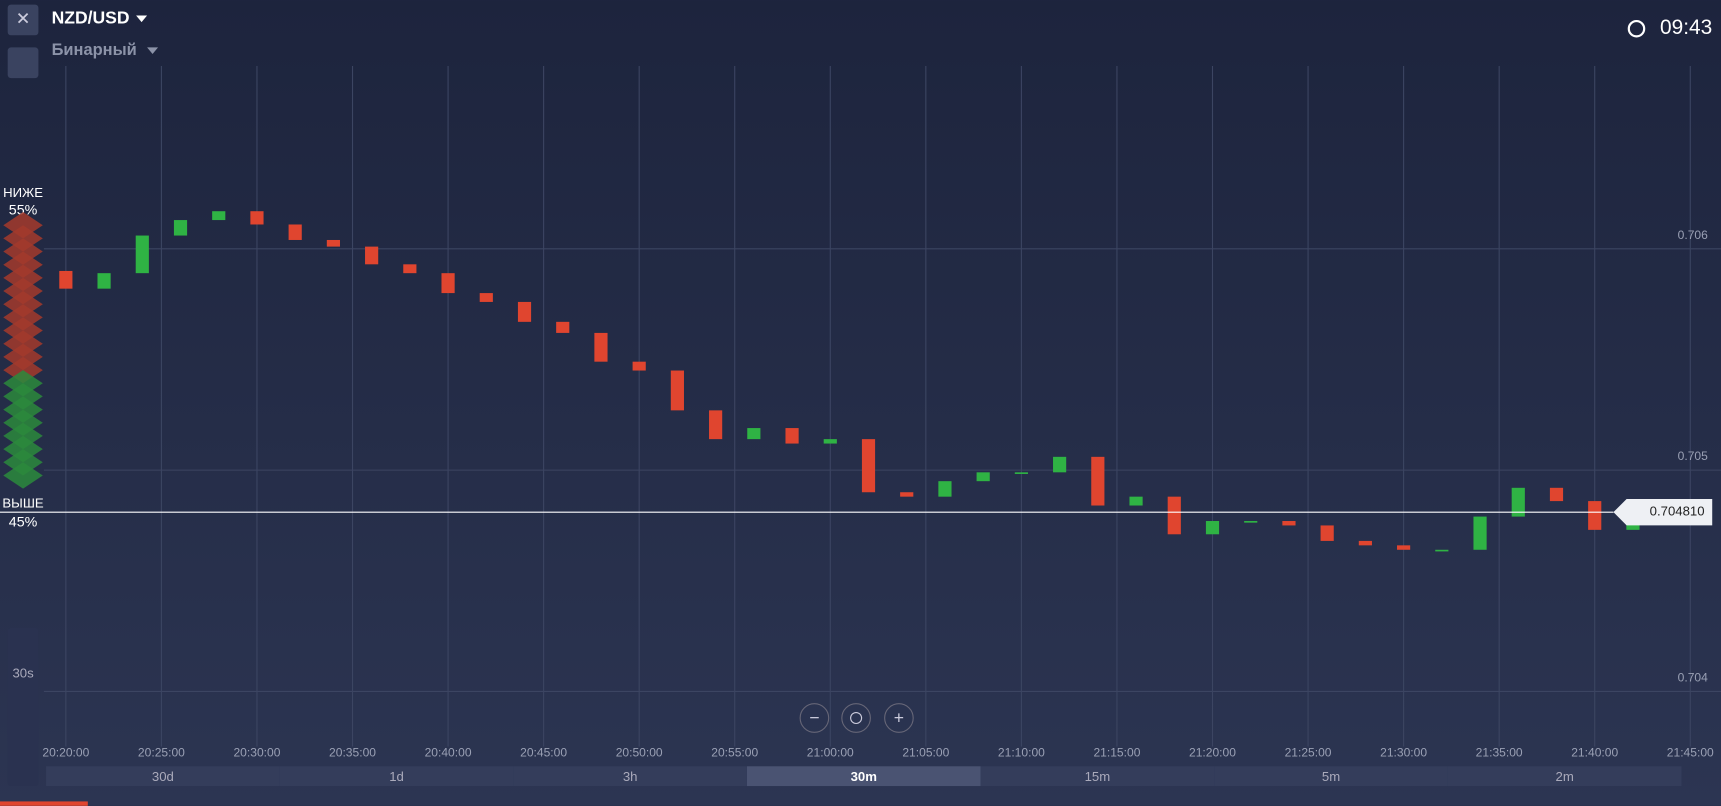  Describe the element at coordinates (23, 350) in the screenshot. I see `sentiment-bar` at that location.